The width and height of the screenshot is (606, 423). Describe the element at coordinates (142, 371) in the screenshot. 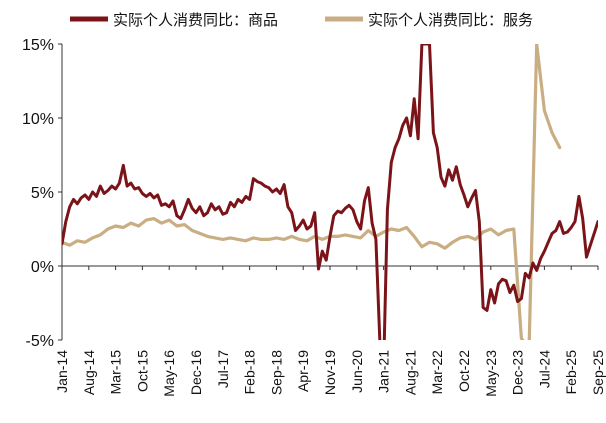

I see `x-tick-label: Oct-15` at that location.